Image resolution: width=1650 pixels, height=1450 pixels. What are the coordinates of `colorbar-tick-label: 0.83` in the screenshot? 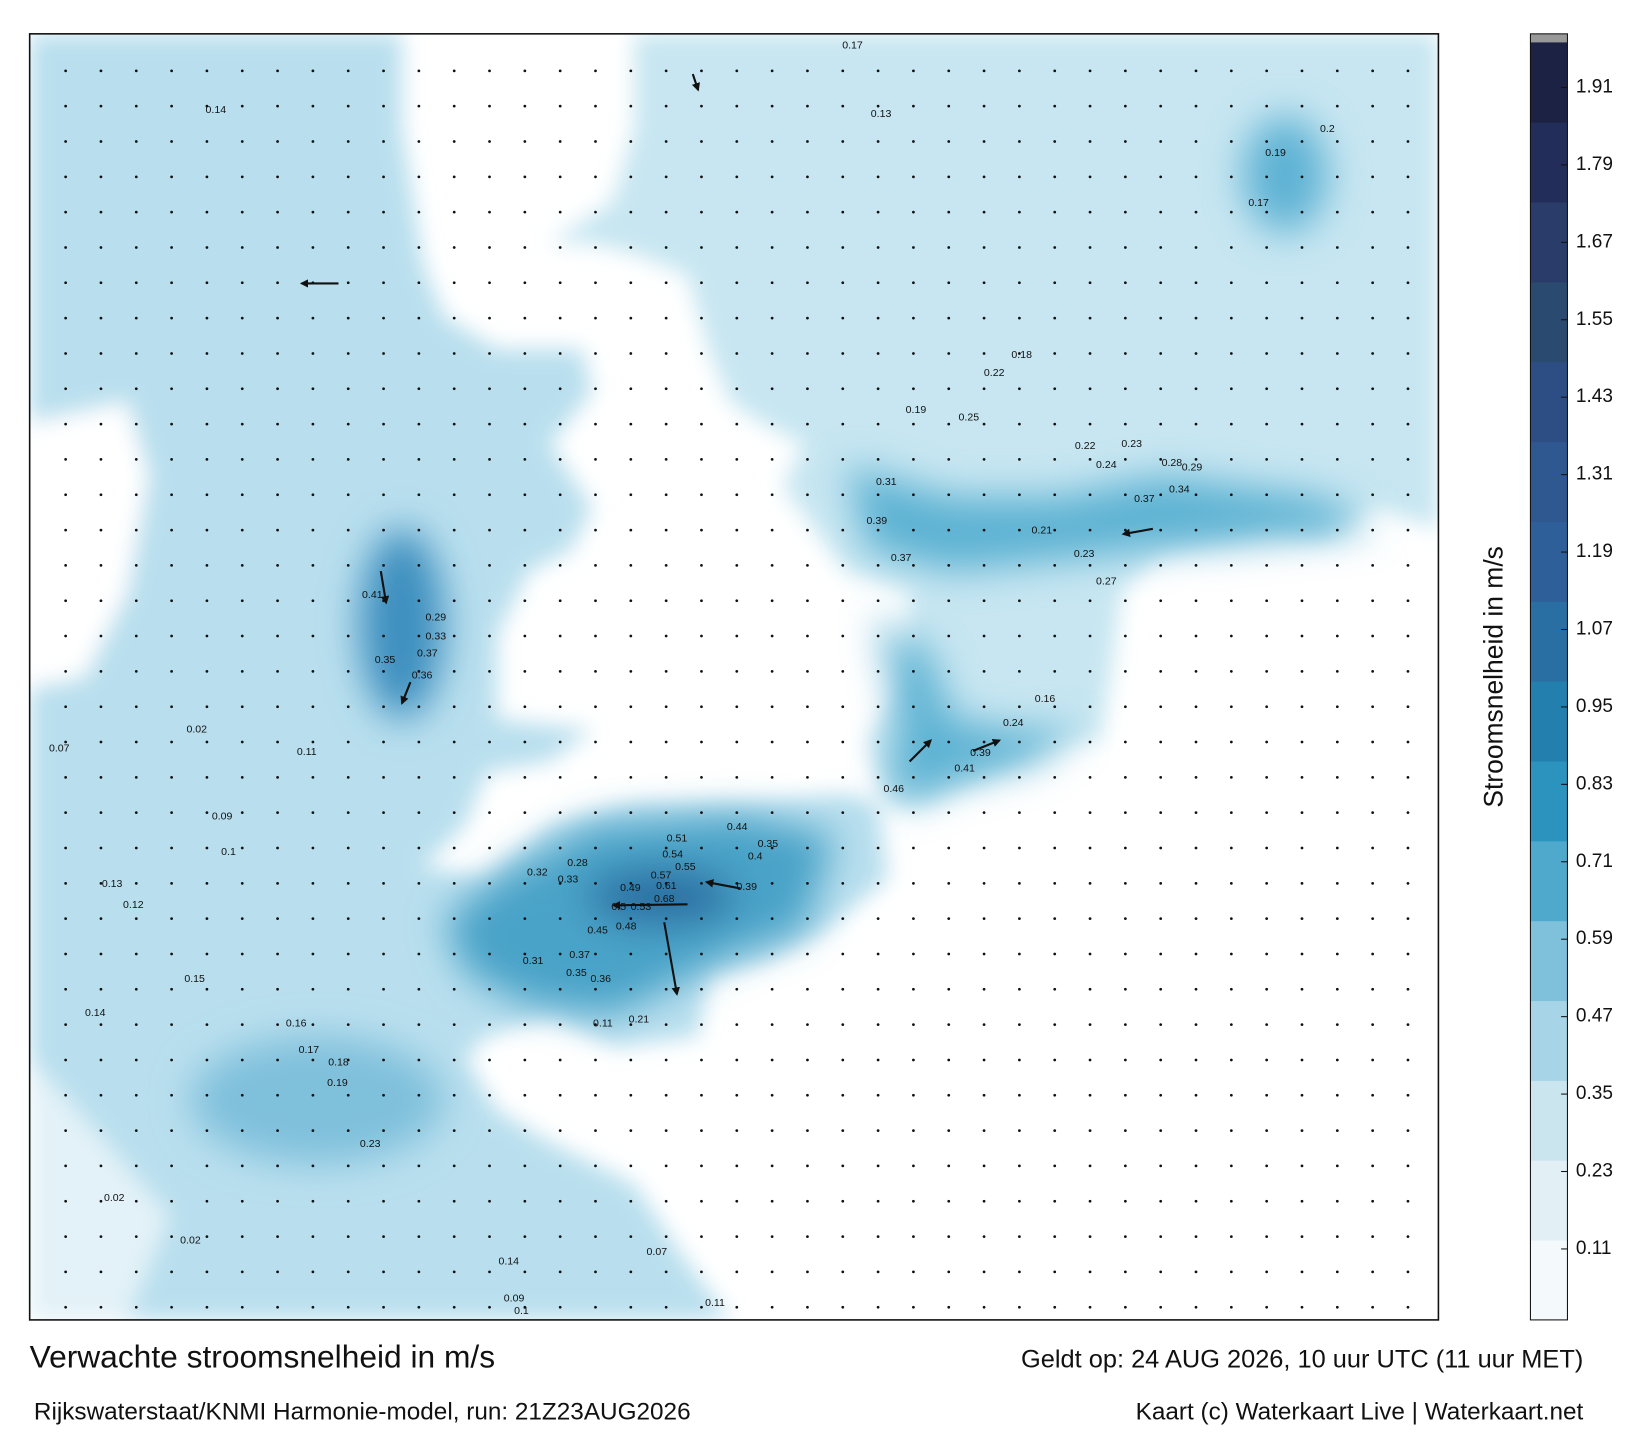 It's located at (1594, 783).